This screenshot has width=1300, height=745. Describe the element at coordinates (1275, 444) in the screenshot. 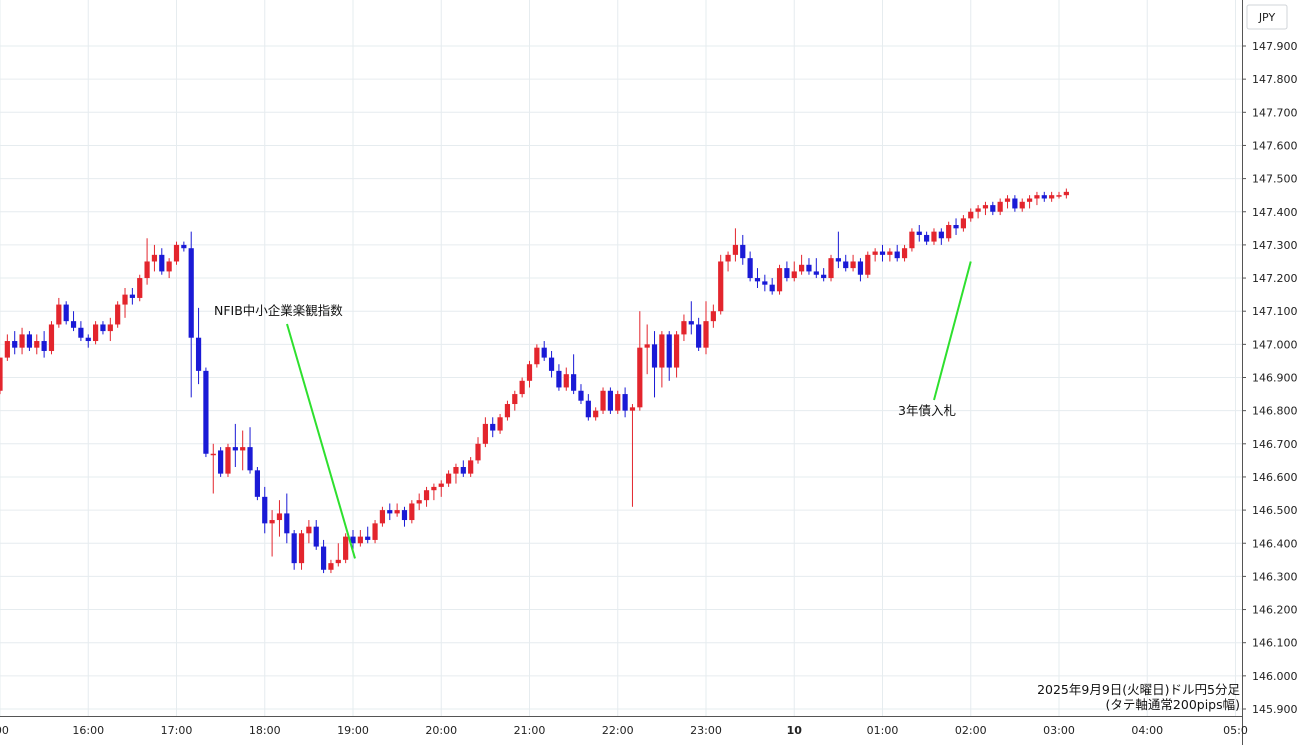

I see `y-tick-label: 146.700` at that location.